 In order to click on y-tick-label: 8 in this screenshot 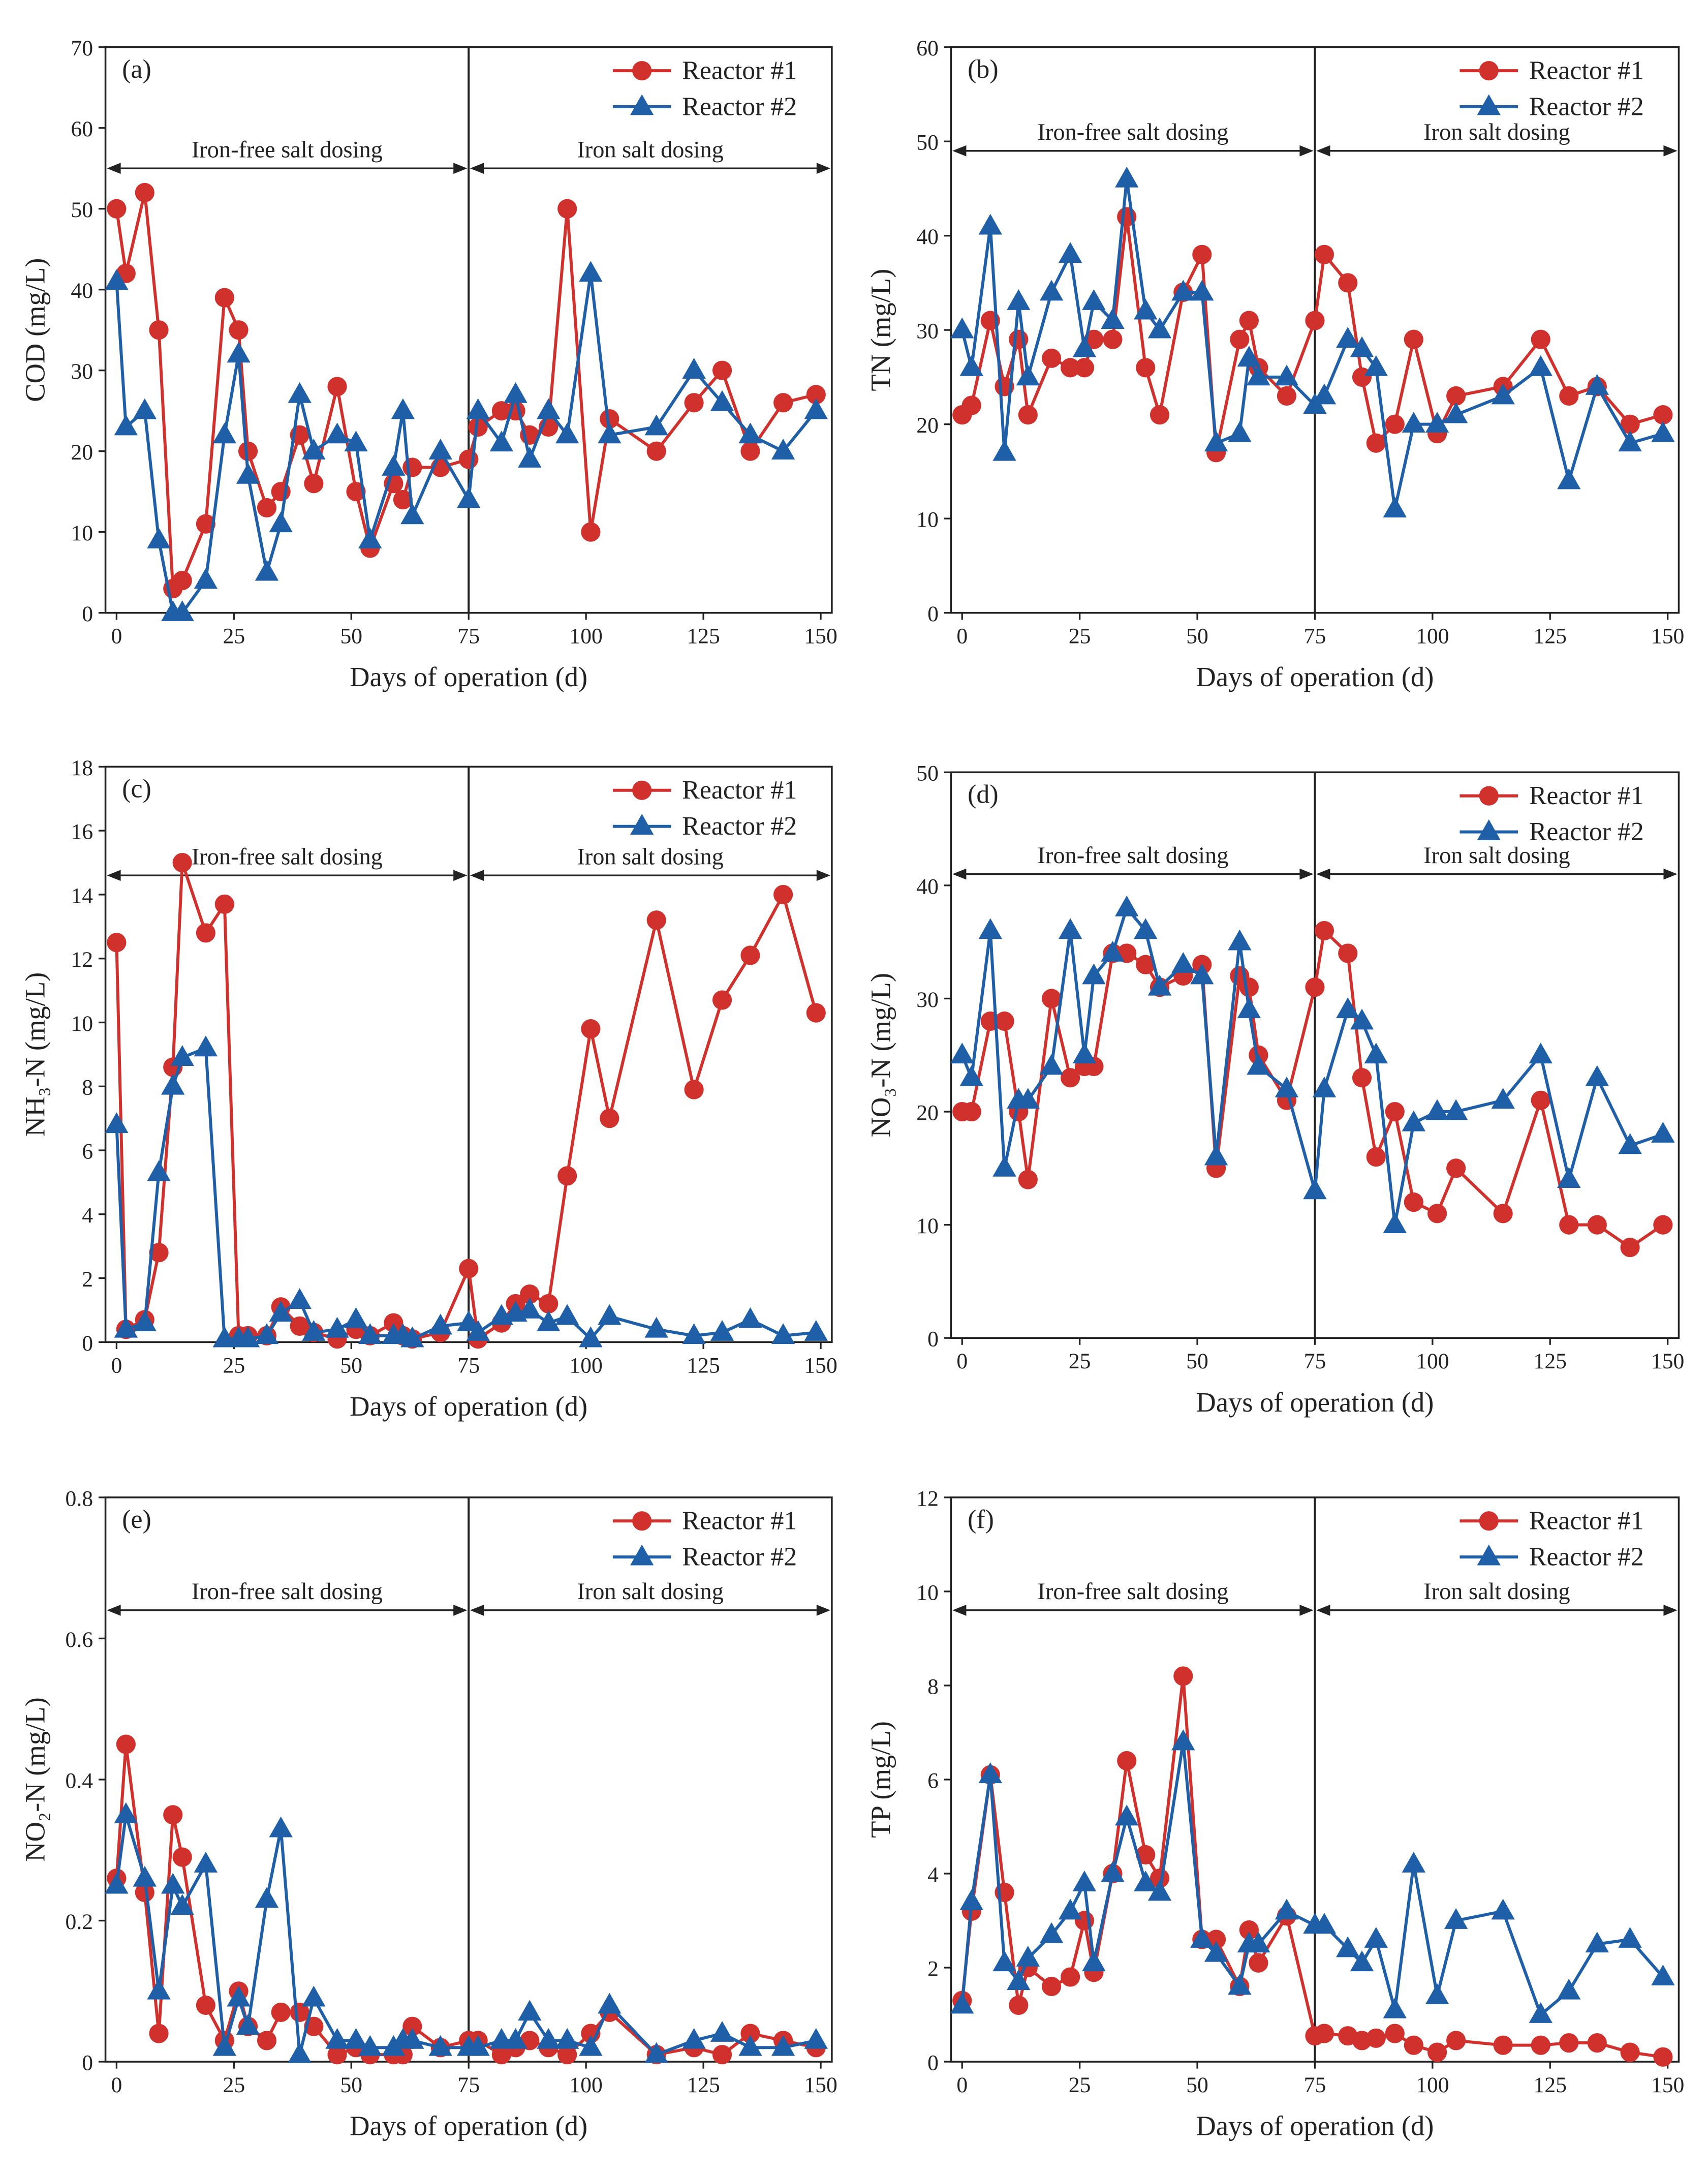, I will do `click(87, 1088)`.